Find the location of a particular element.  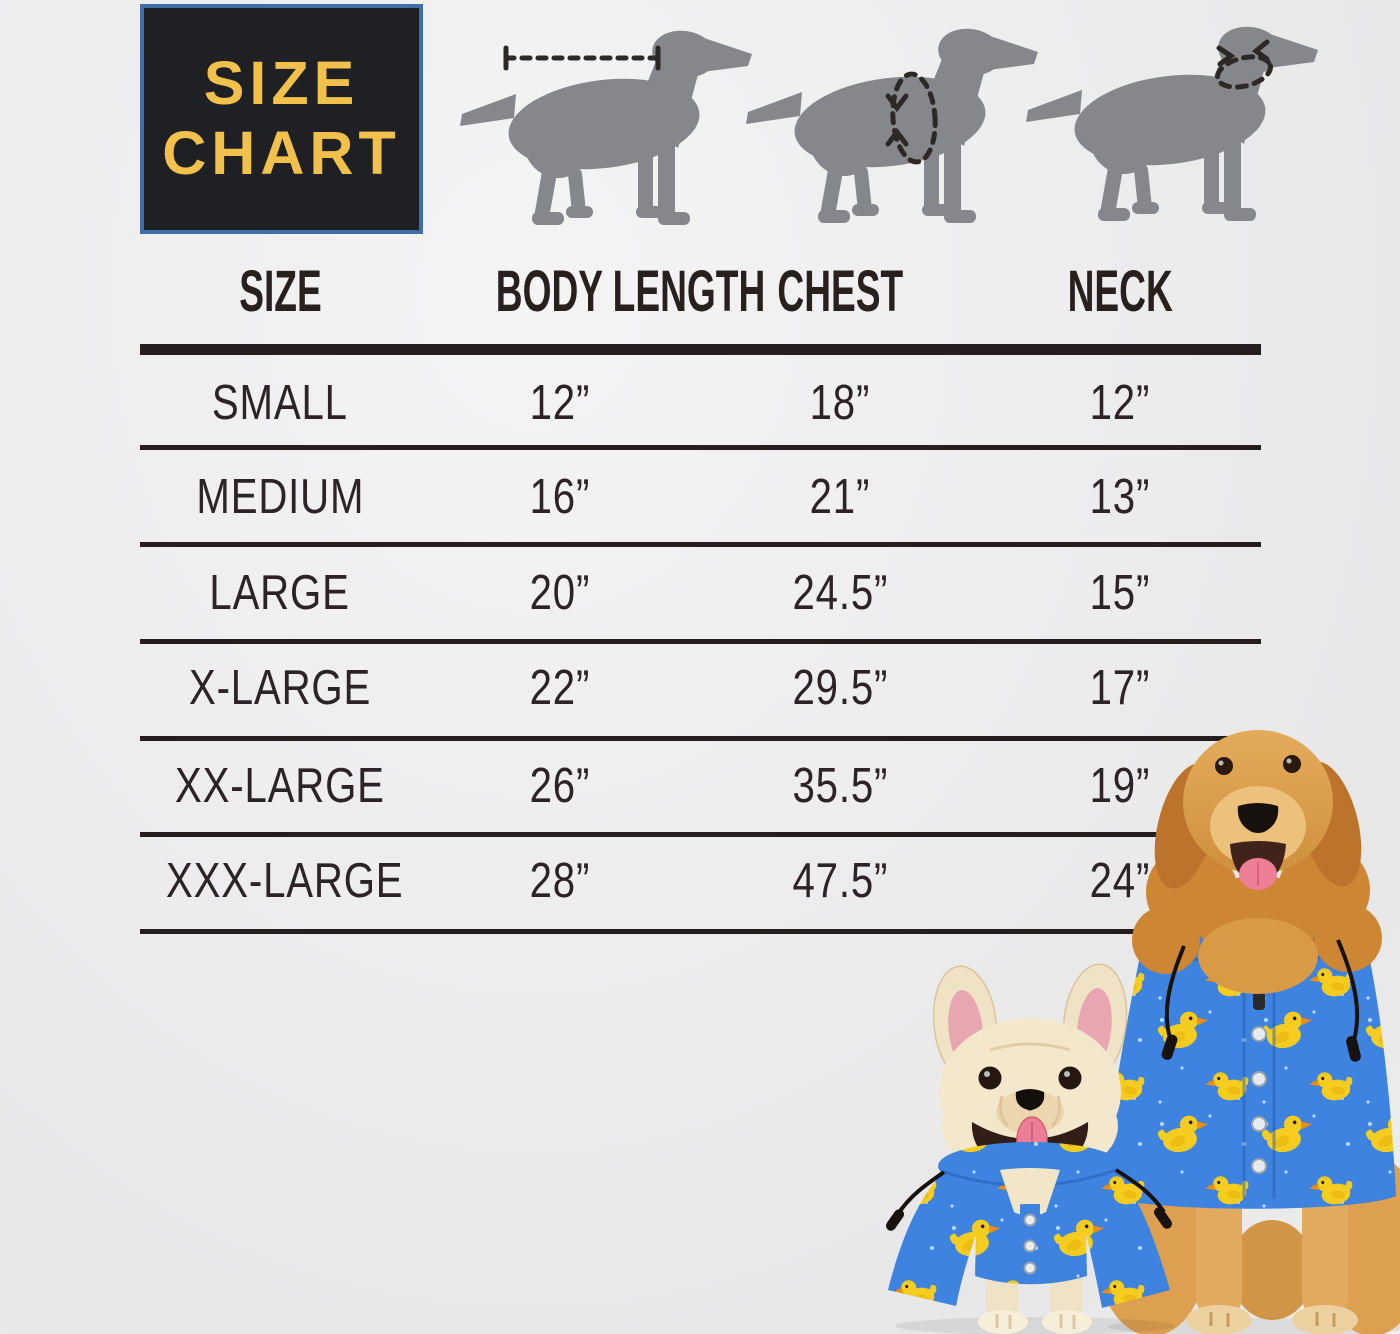

dog-silhouette-chest-girth-icon is located at coordinates (892, 123).